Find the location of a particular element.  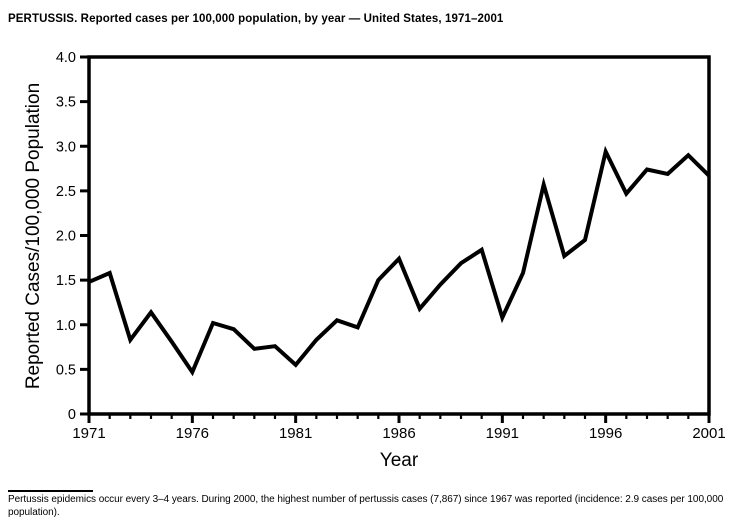

y-axis-label: Reported Cases/100,000 Population is located at coordinates (33, 236).